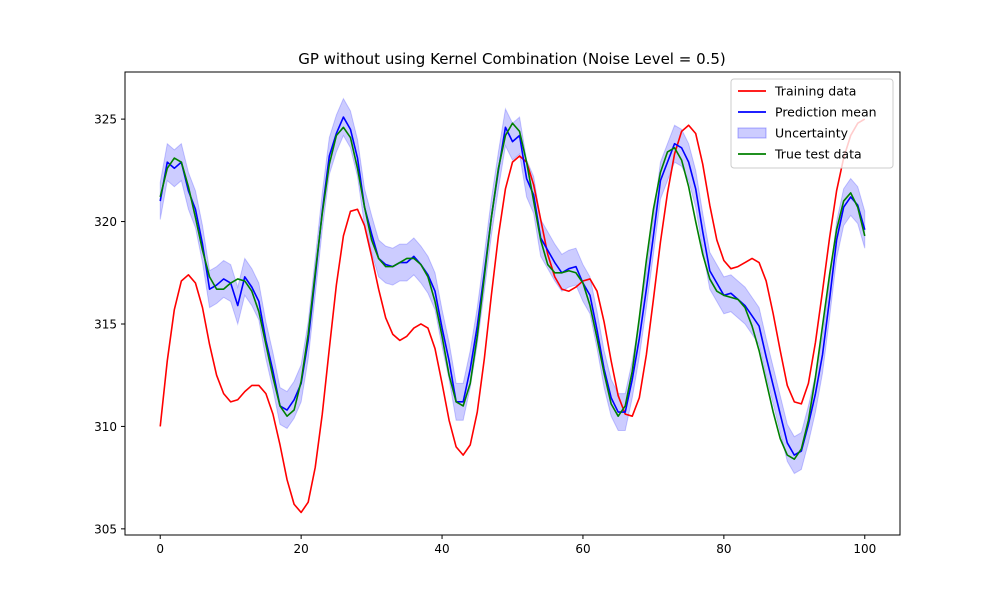  What do you see at coordinates (105, 427) in the screenshot?
I see `y-tick-label: 310` at bounding box center [105, 427].